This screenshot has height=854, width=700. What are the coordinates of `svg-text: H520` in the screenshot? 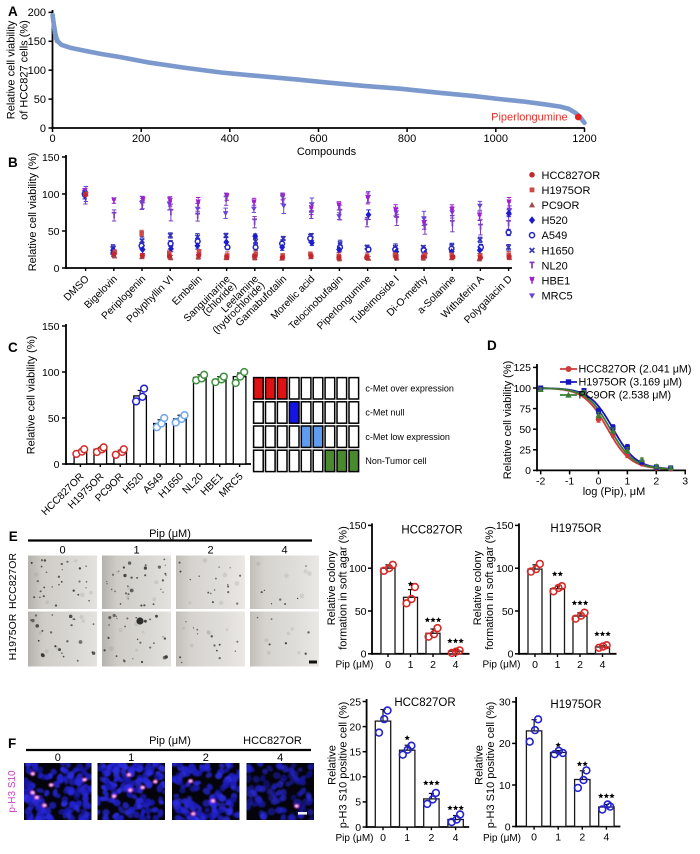 It's located at (555, 221).